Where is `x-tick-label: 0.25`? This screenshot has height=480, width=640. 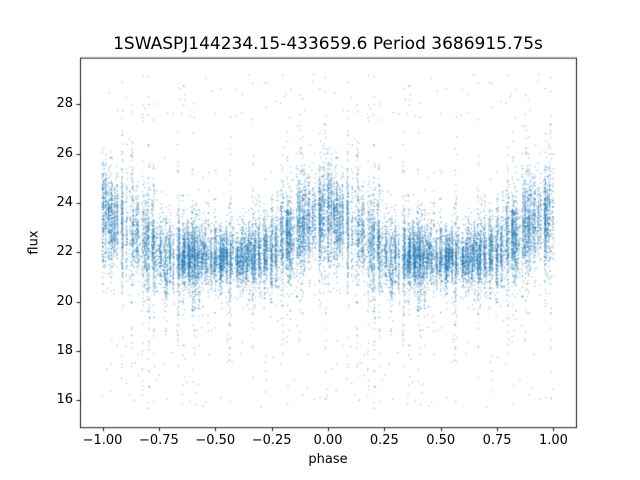
x-tick-label: 0.25 is located at coordinates (384, 440).